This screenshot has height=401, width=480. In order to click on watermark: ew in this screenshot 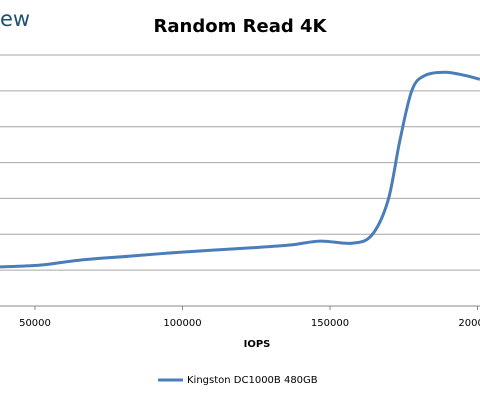, I will do `click(15, 19)`.